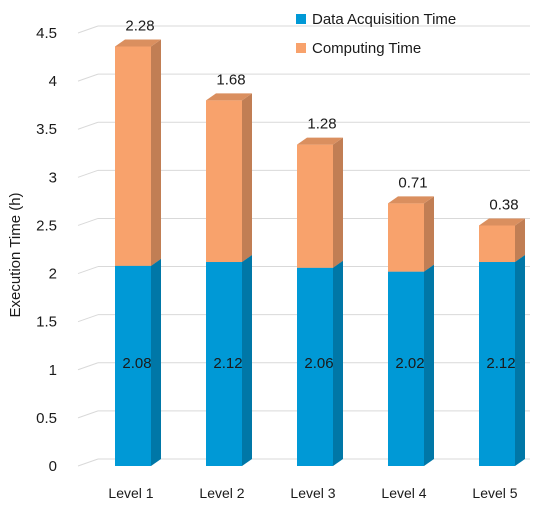 This screenshot has width=550, height=509. Describe the element at coordinates (53, 81) in the screenshot. I see `y-tick-label: 4` at that location.